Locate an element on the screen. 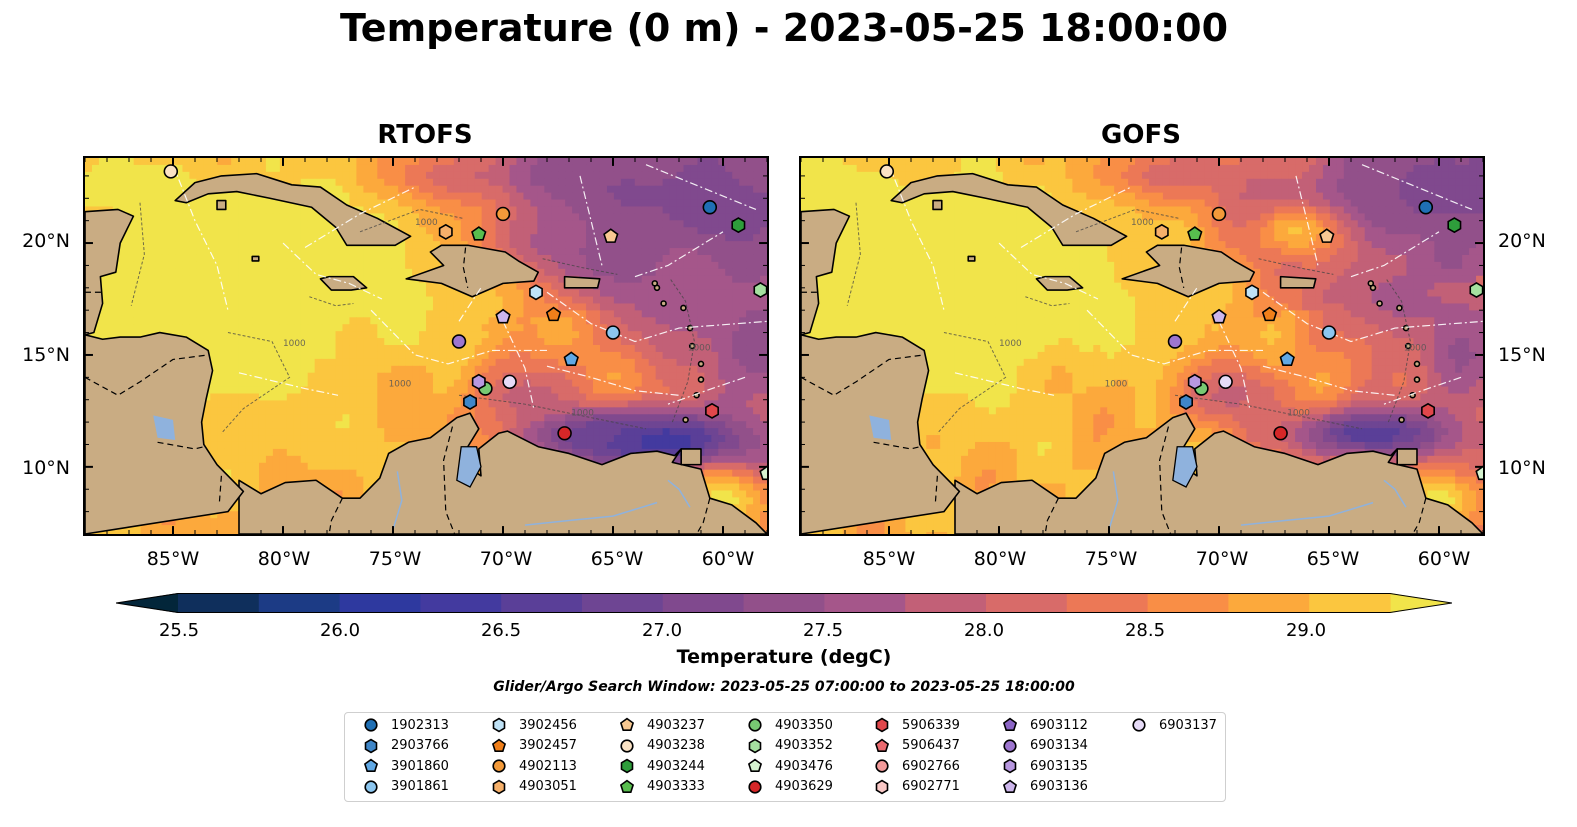 The width and height of the screenshot is (1577, 827). lon-tick-label: 85°W is located at coordinates (889, 559).